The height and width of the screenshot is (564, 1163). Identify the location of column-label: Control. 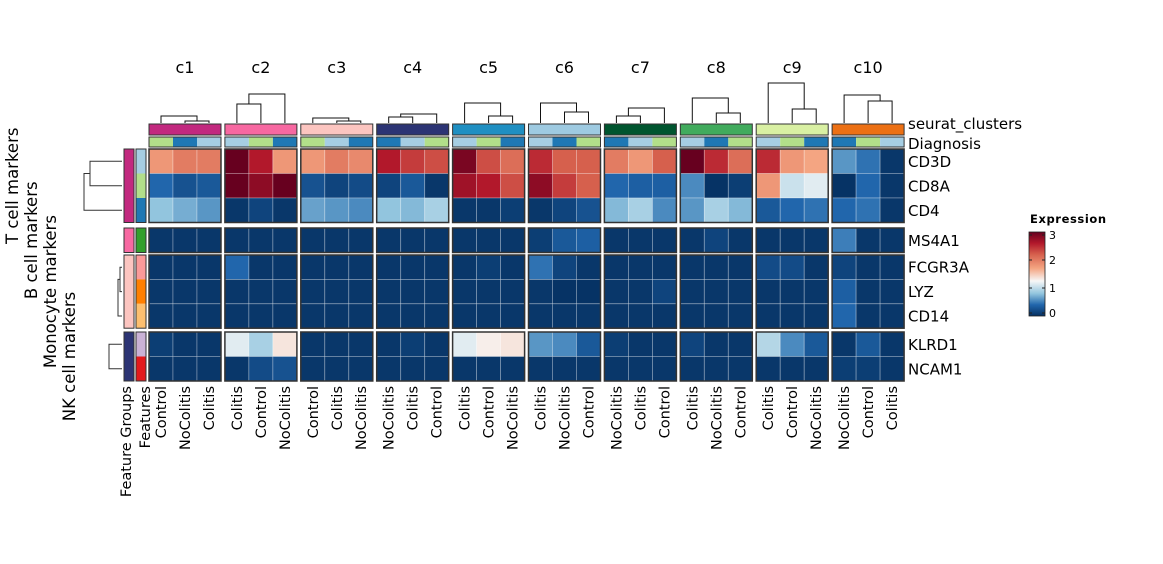
(438, 412).